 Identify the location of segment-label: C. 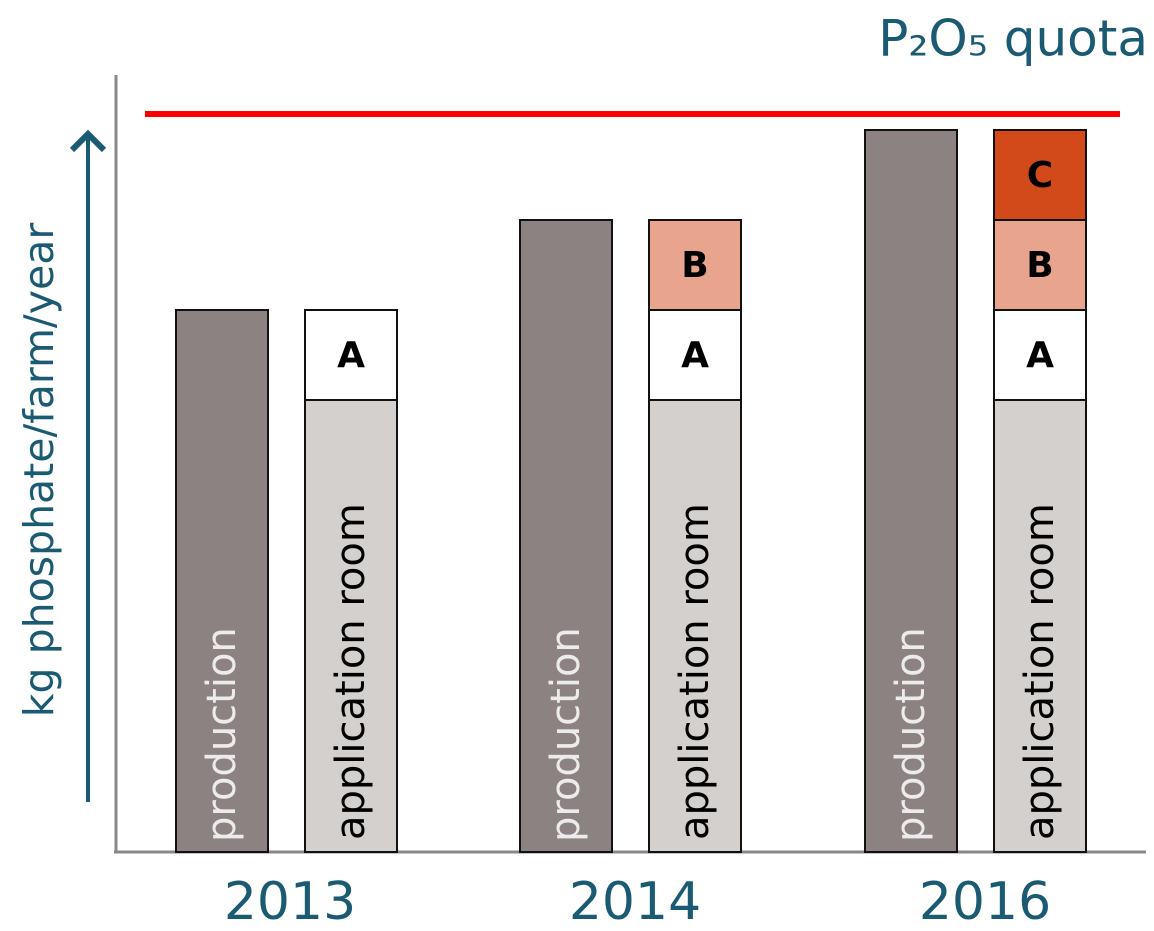
(1040, 175).